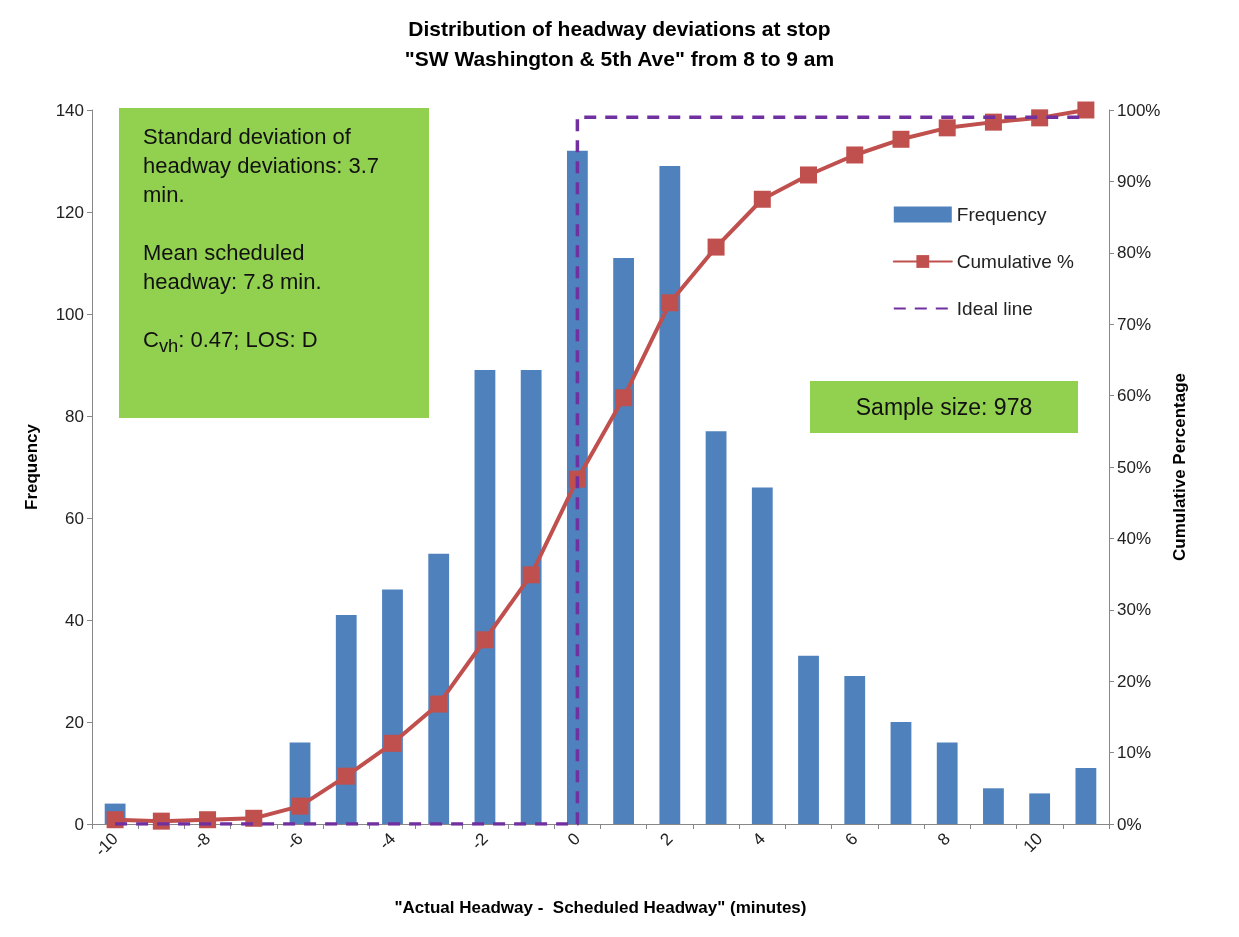 The height and width of the screenshot is (937, 1239). What do you see at coordinates (851, 839) in the screenshot?
I see `x-tick-label: 6` at bounding box center [851, 839].